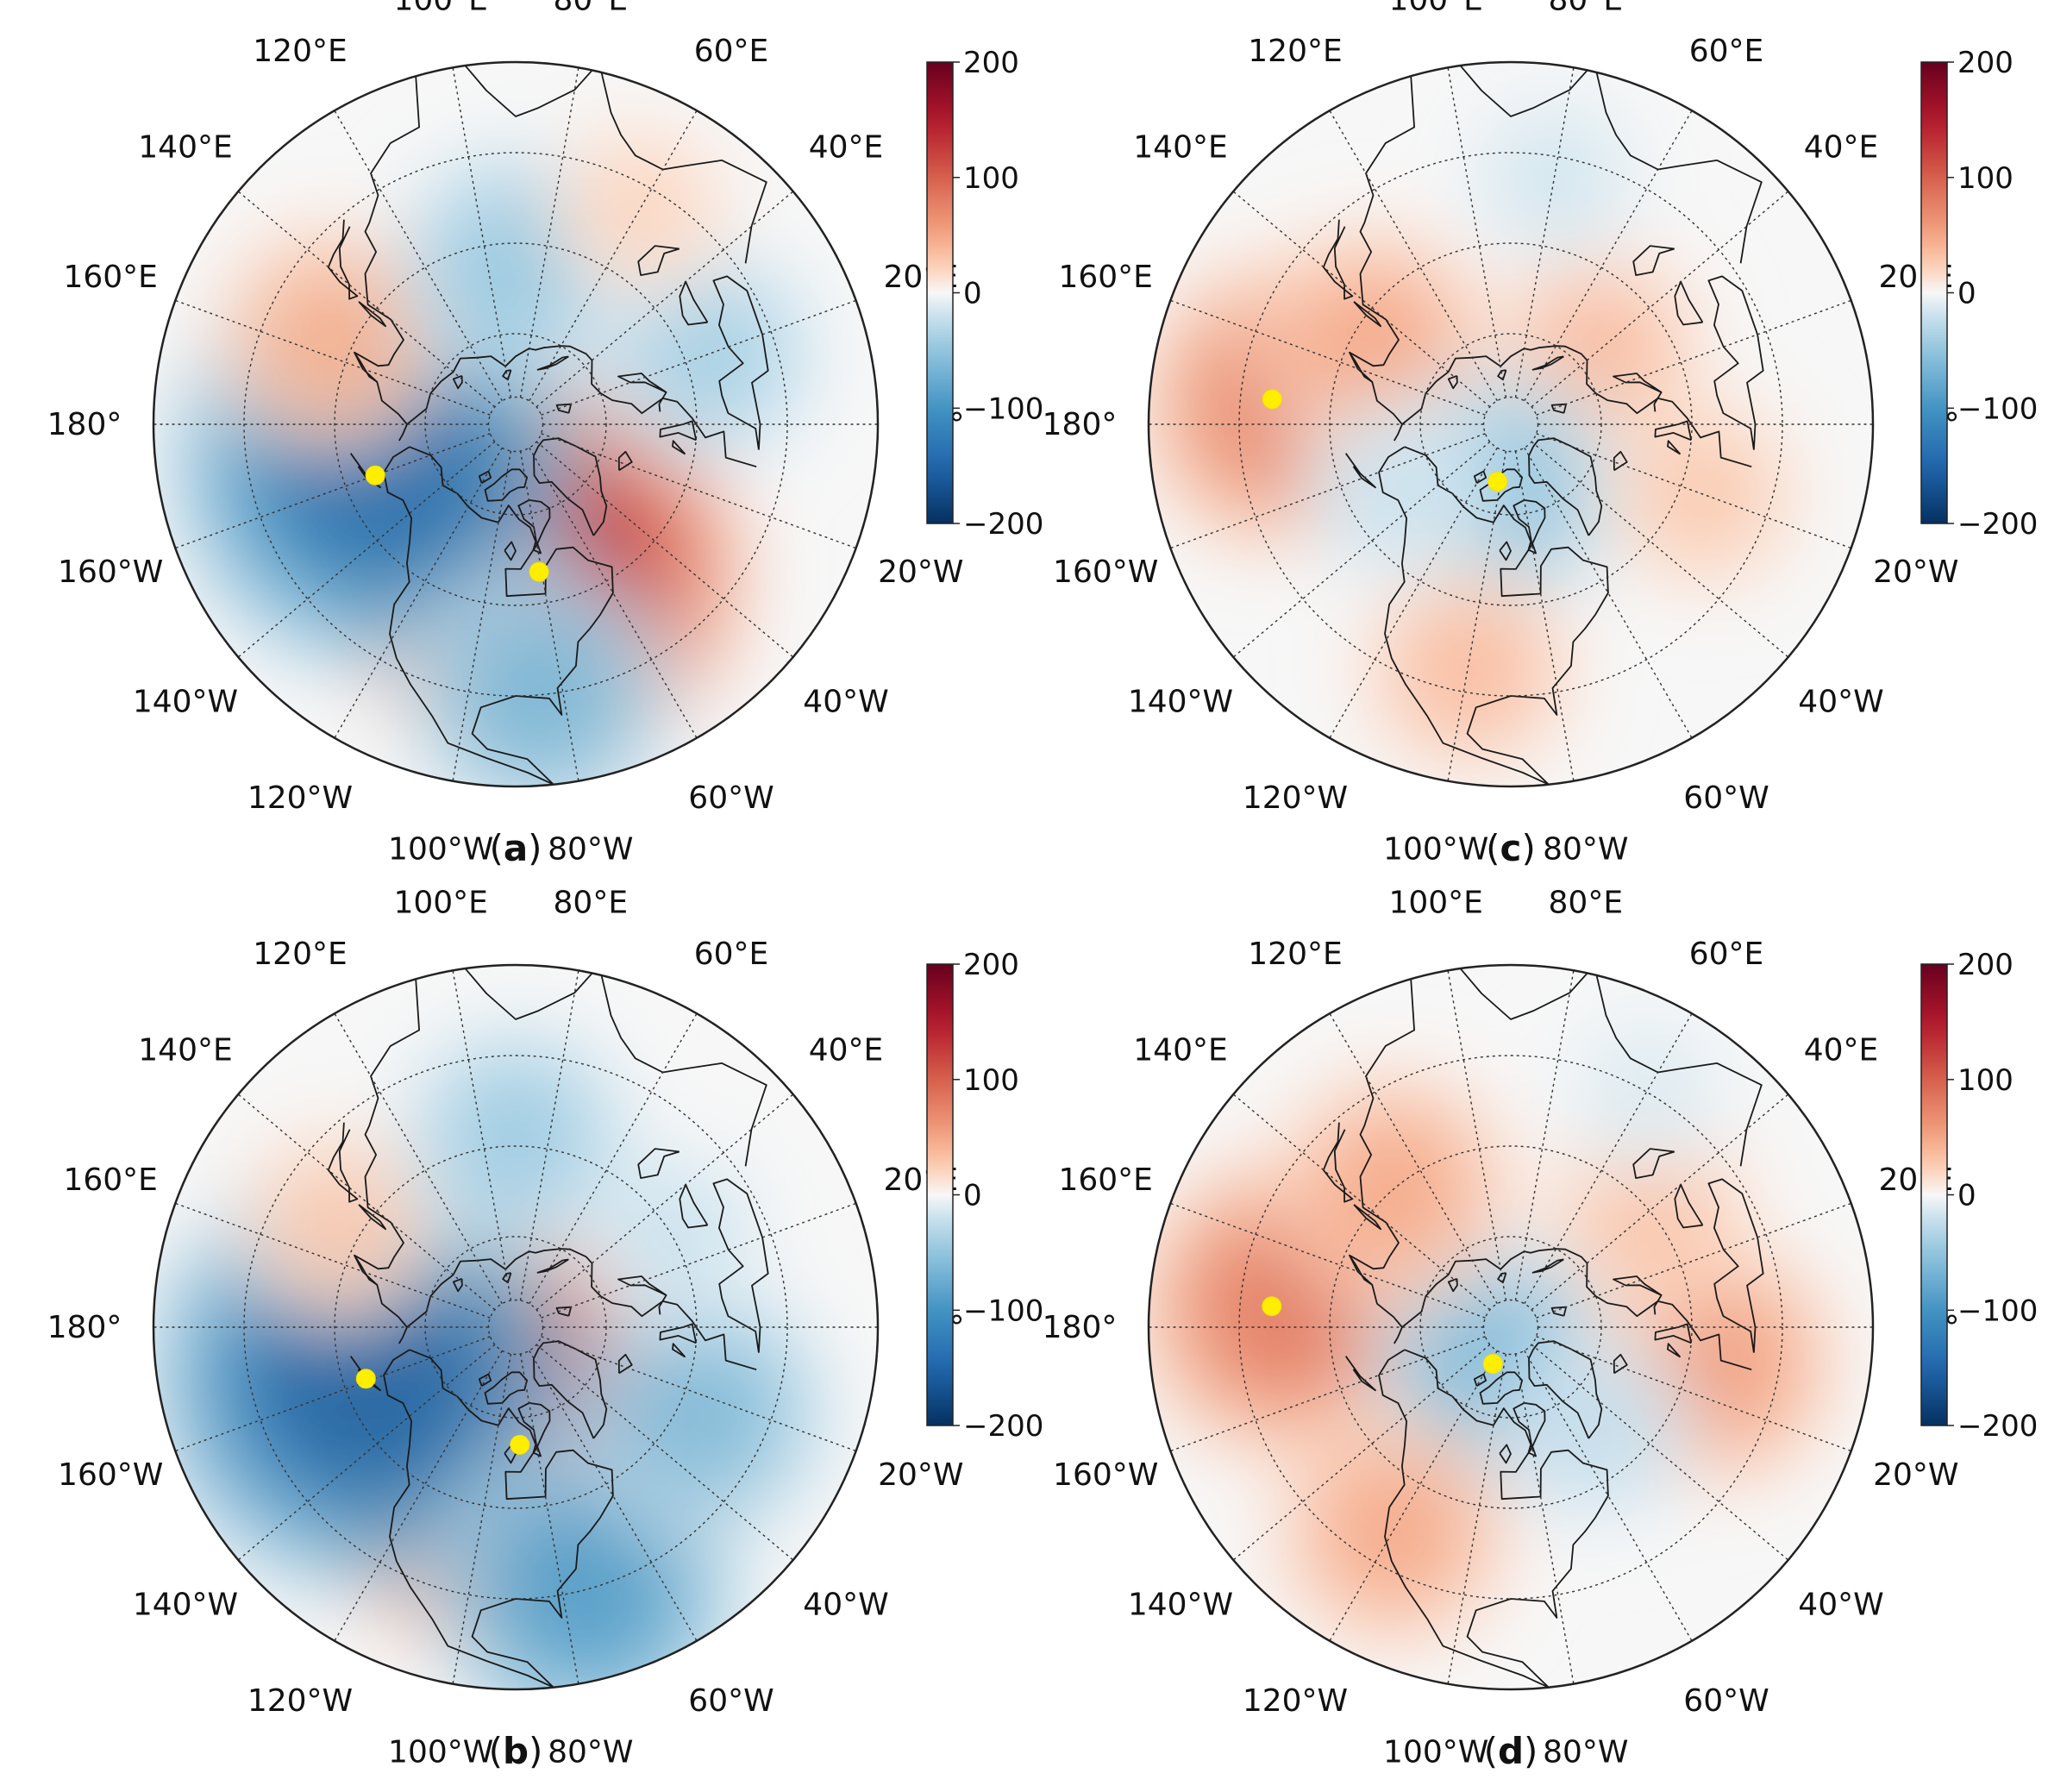 Image resolution: width=2048 pixels, height=1792 pixels. I want to click on colorbar-tick-label-b-2: 0, so click(972, 1196).